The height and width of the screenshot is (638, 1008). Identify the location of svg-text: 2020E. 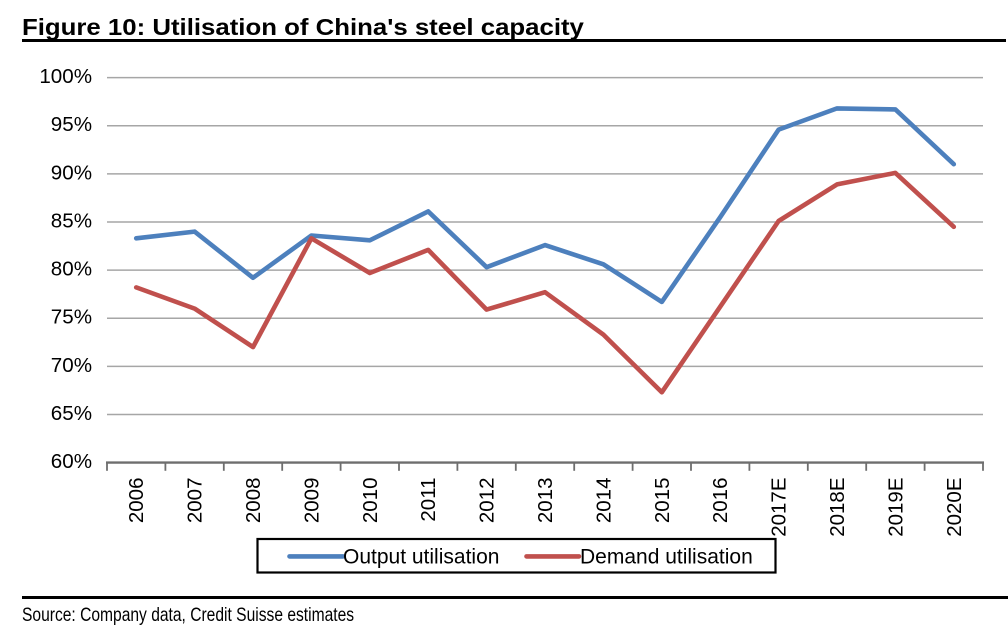
(954, 507).